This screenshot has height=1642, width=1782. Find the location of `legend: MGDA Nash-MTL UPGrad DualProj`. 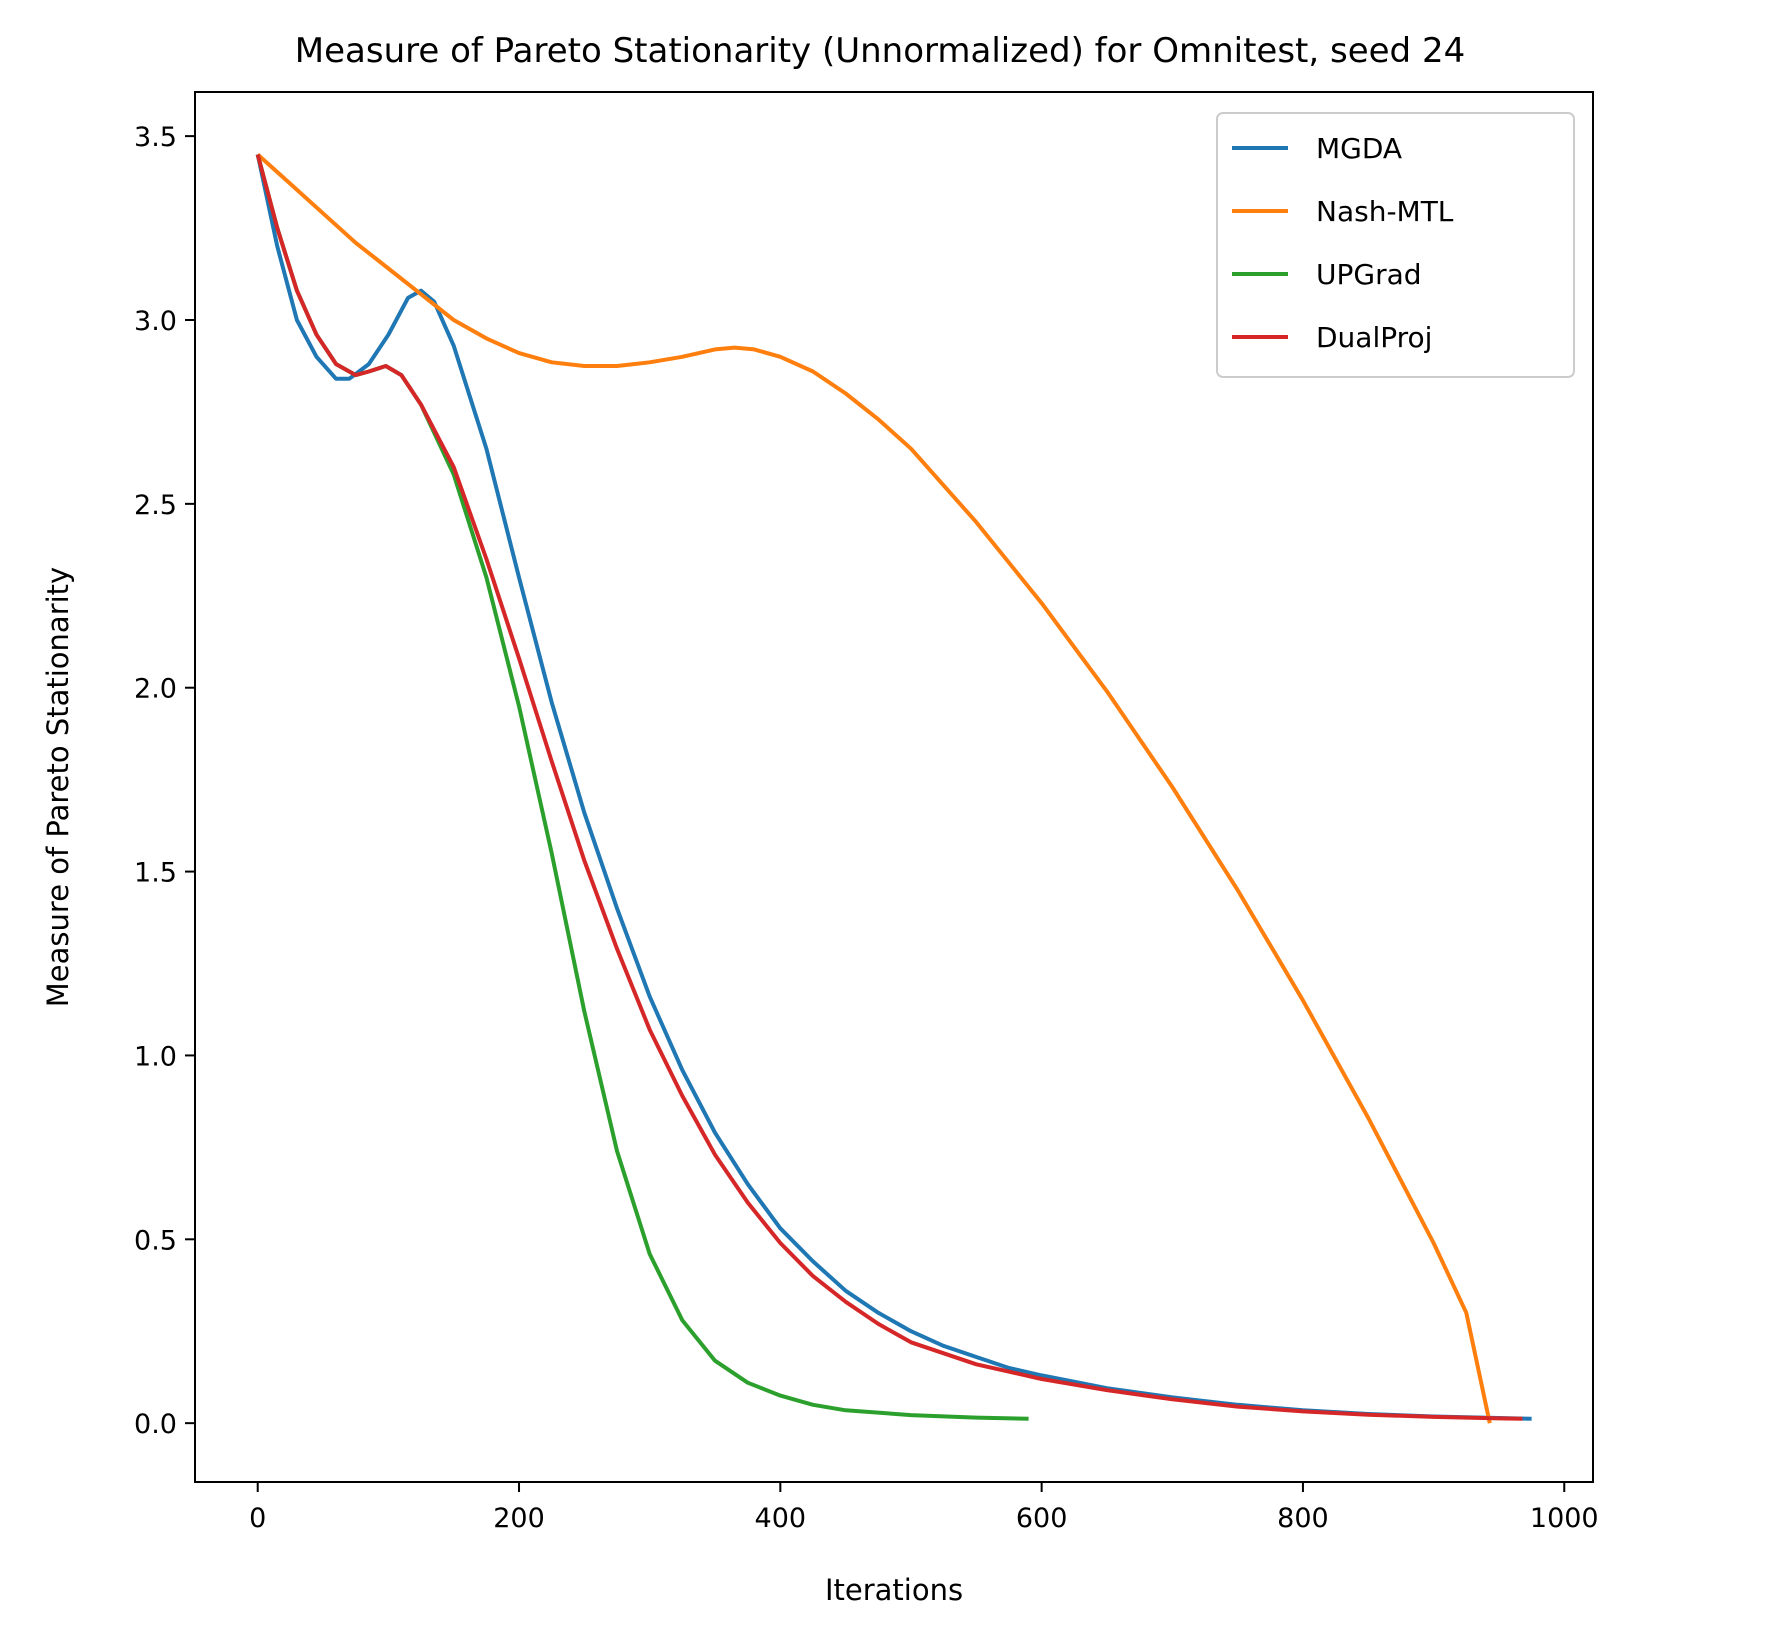

legend: MGDA Nash-MTL UPGrad DualProj is located at coordinates (1395, 245).